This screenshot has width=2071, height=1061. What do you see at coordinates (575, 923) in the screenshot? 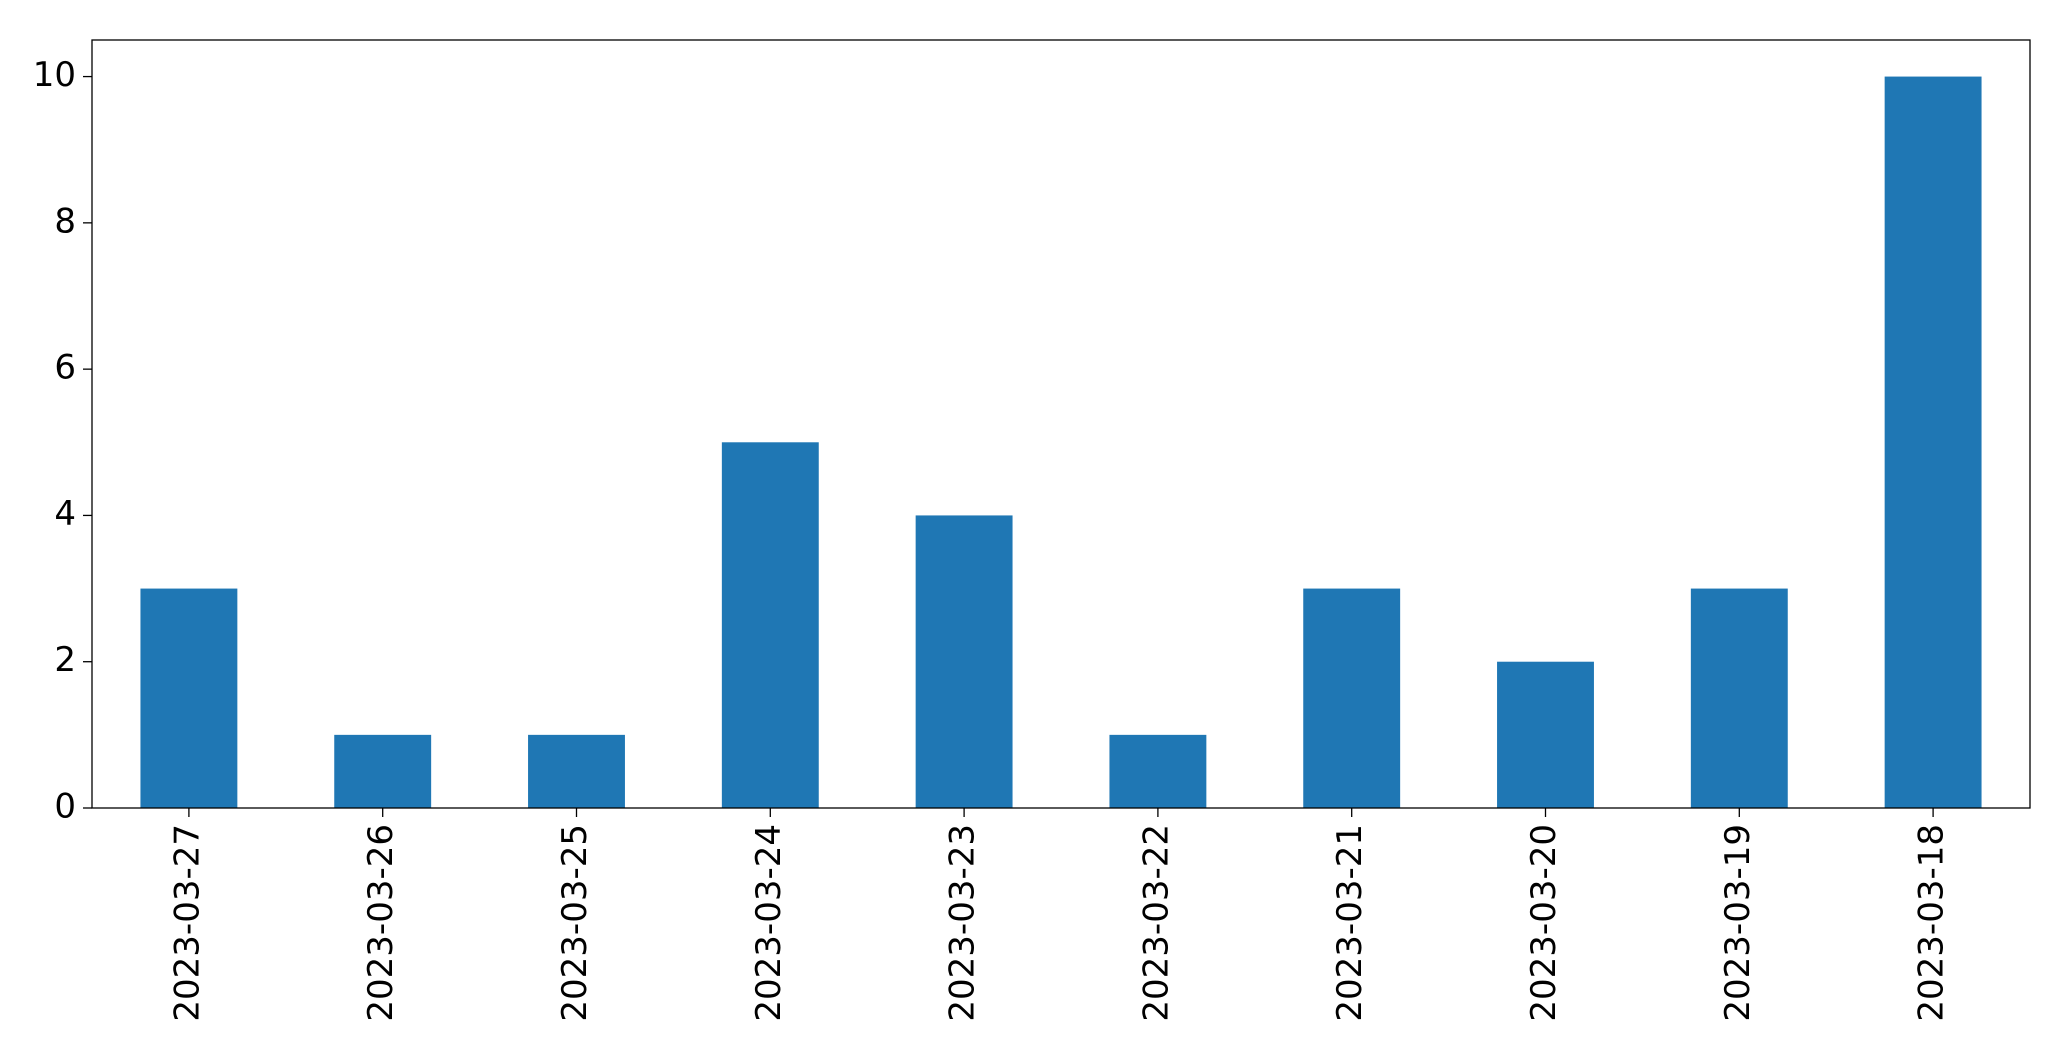
I see `x-tick-label: 2023-03-25` at bounding box center [575, 923].